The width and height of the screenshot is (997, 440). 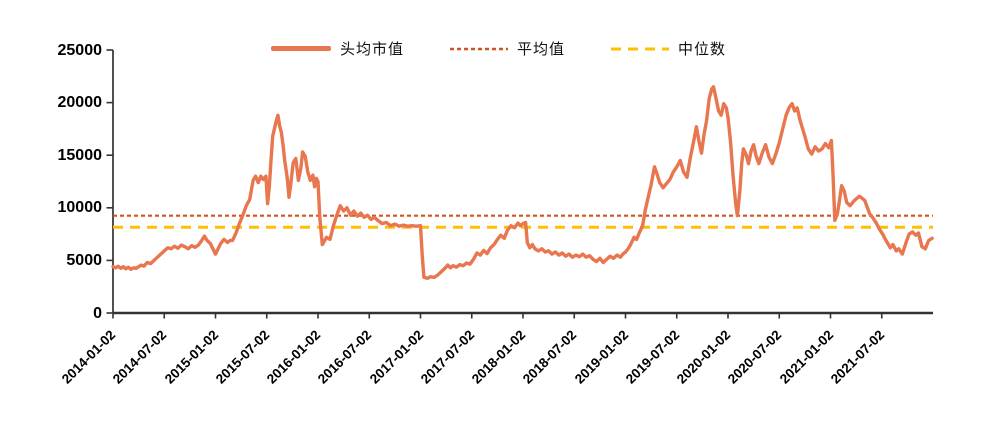 I want to click on legend-item-average: 平均值, so click(x=507, y=48).